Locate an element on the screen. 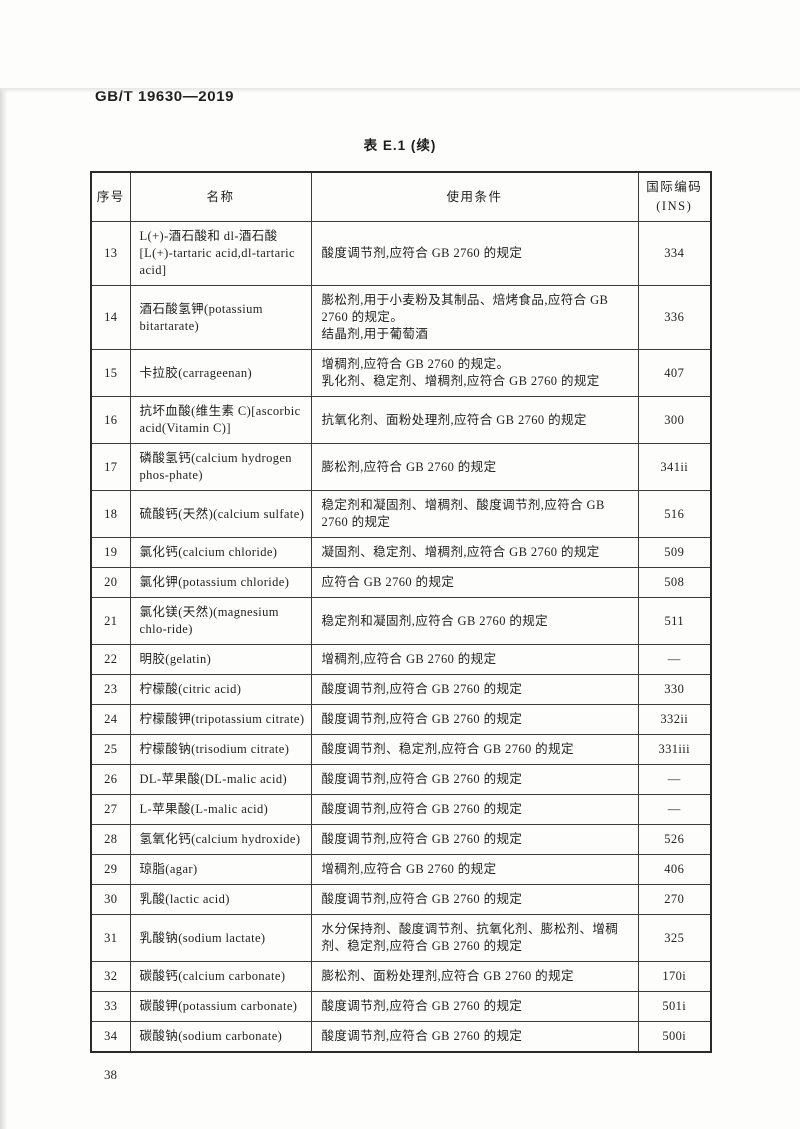 The height and width of the screenshot is (1129, 800). table-row: 29 琼脂(agar) 增稠剂,应符合 GB 2760 的规定 406 is located at coordinates (401, 869).